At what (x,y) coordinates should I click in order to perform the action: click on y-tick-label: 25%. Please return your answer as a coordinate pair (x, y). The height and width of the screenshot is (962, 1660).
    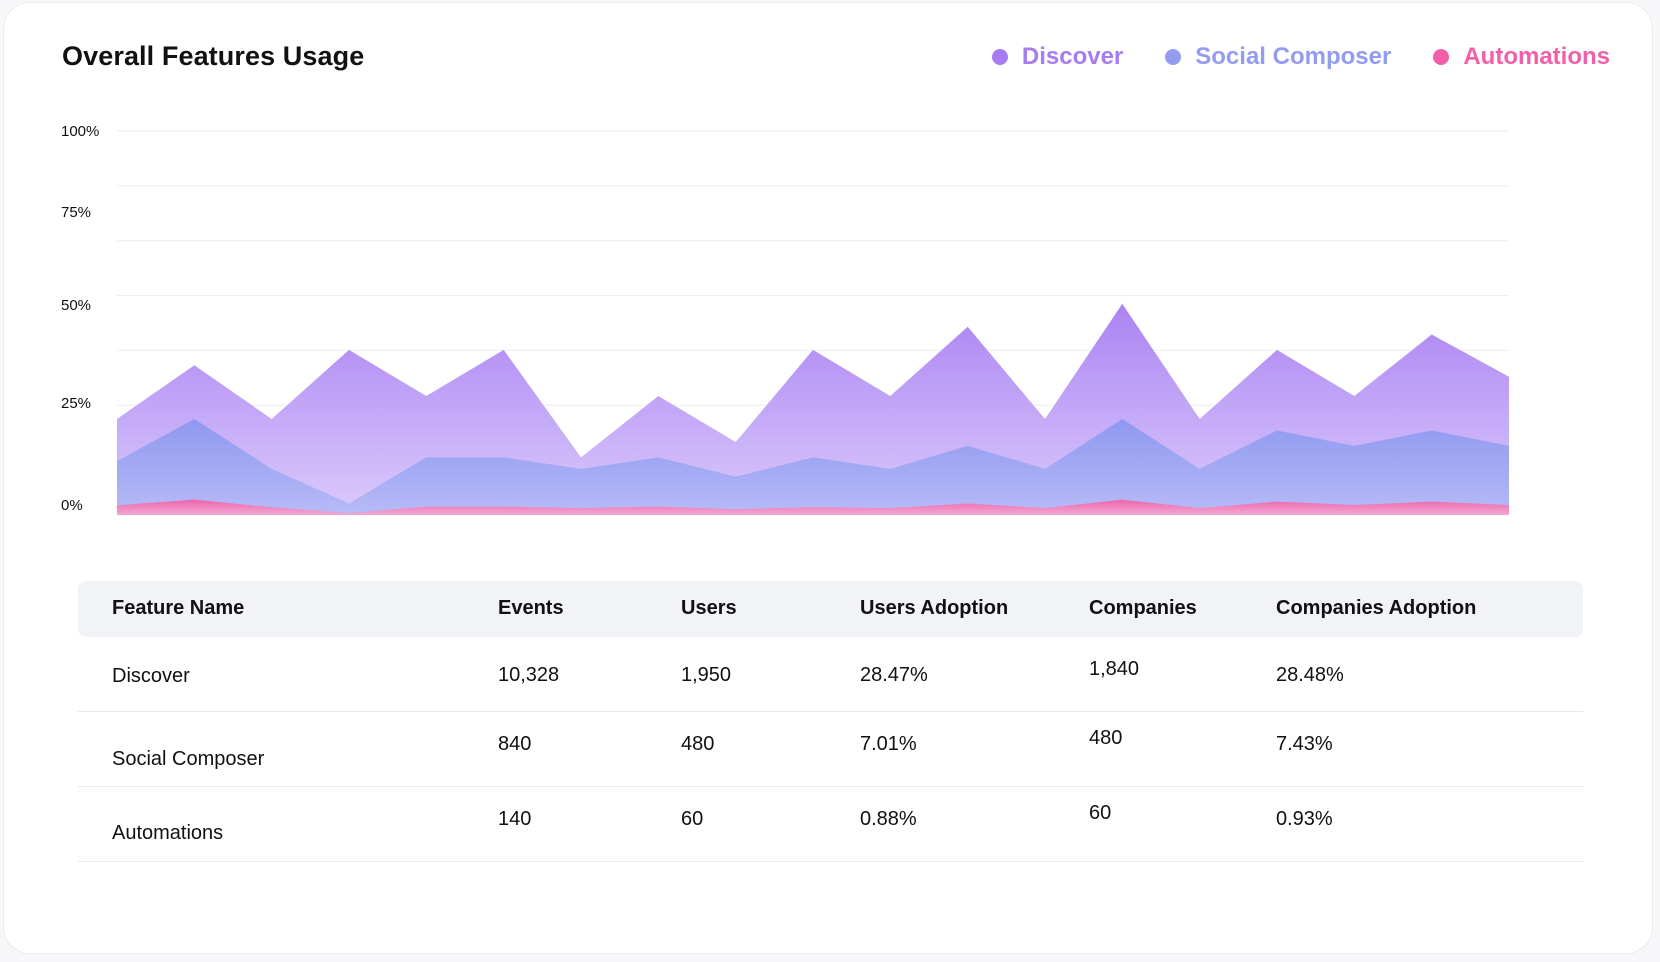
    Looking at the image, I should click on (76, 403).